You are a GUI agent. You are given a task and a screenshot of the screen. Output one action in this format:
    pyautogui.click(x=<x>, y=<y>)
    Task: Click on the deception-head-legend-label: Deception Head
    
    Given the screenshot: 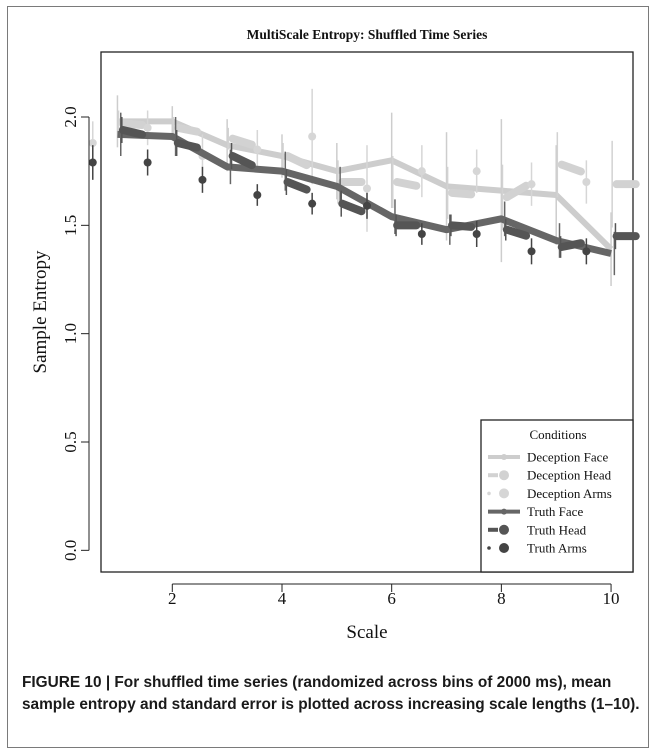 What is the action you would take?
    pyautogui.click(x=569, y=475)
    